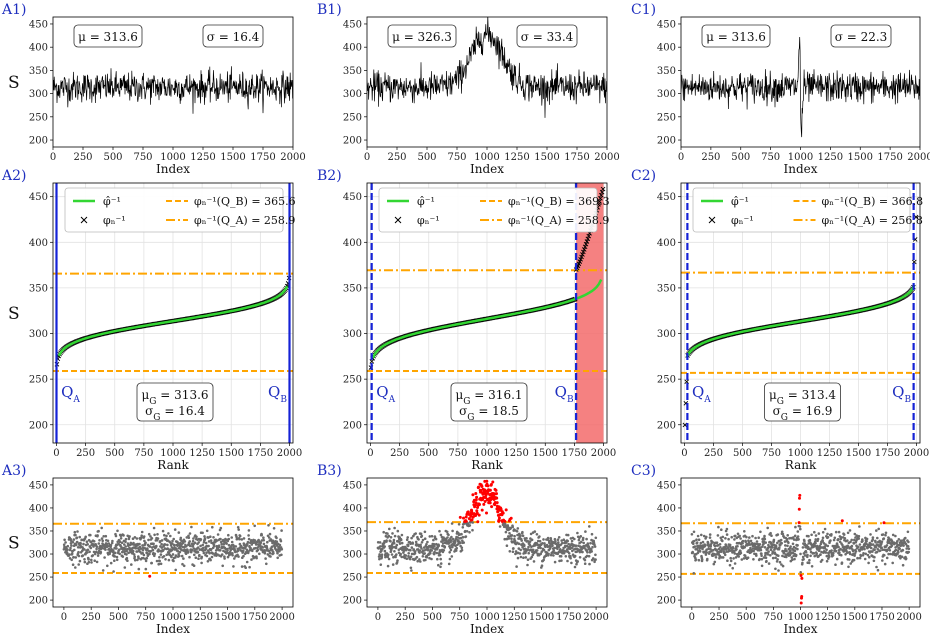 Image resolution: width=930 pixels, height=635 pixels. Describe the element at coordinates (801, 210) in the screenshot. I see `legend` at that location.